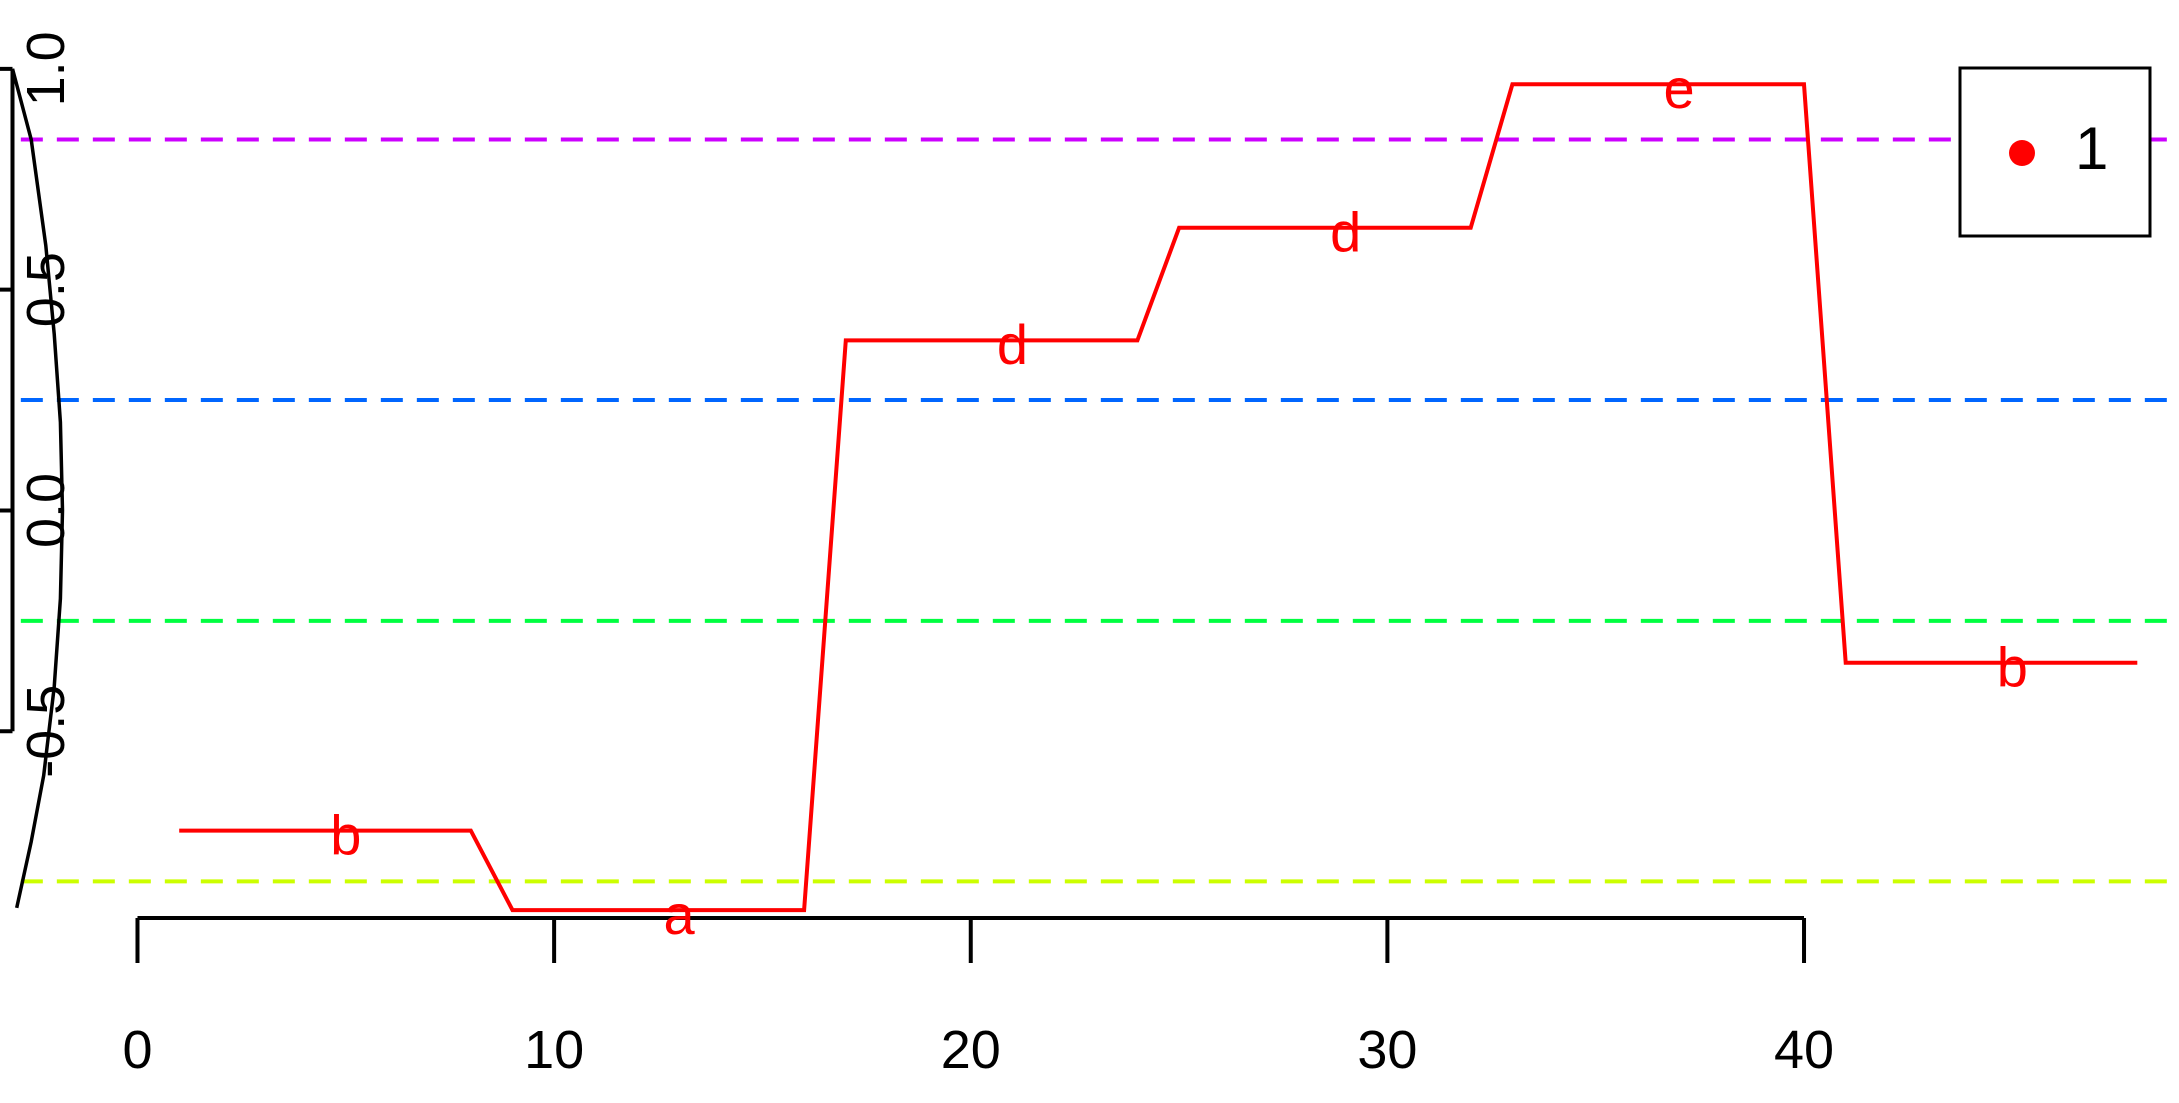 The height and width of the screenshot is (1103, 2179). I want to click on x-tick-label-3: 30, so click(1387, 1050).